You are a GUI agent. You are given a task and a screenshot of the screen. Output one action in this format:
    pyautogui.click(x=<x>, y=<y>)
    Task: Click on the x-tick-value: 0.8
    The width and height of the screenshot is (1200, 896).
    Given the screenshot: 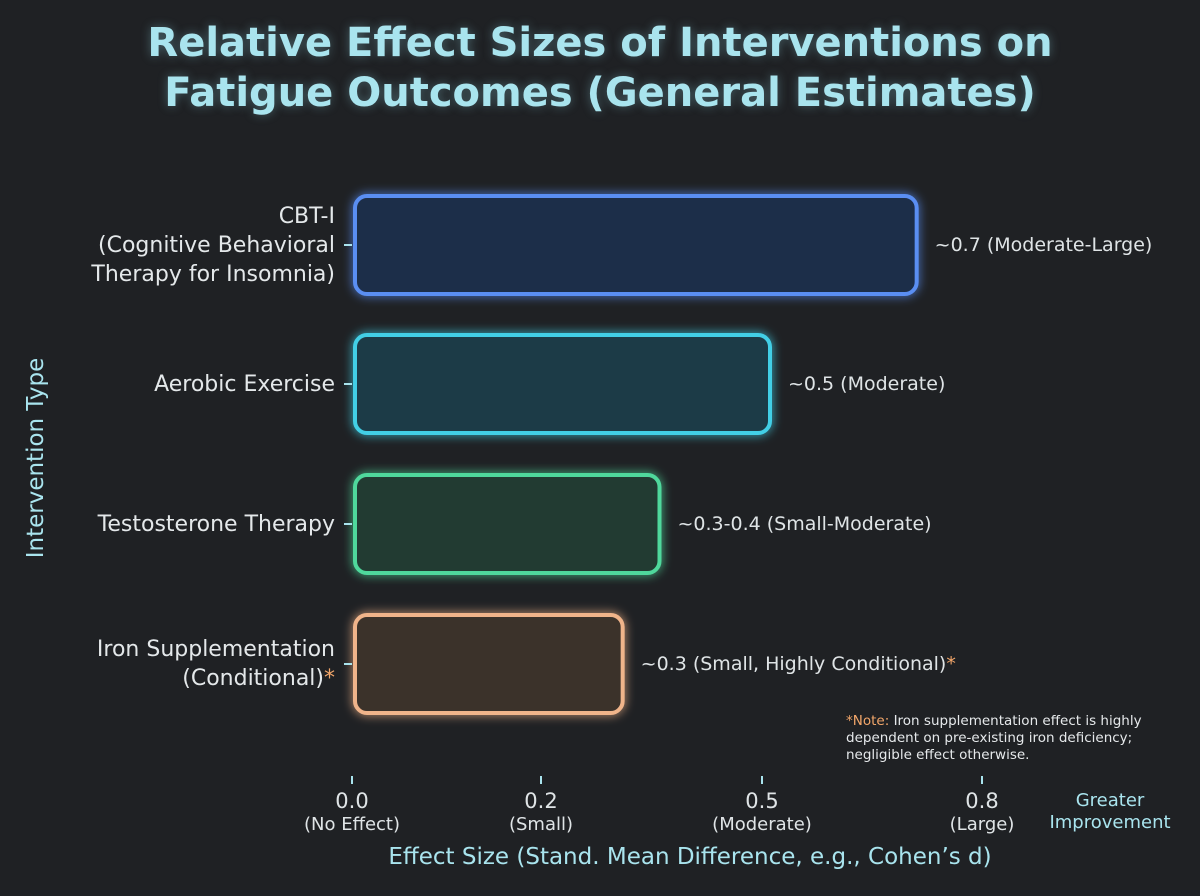 What is the action you would take?
    pyautogui.click(x=982, y=801)
    